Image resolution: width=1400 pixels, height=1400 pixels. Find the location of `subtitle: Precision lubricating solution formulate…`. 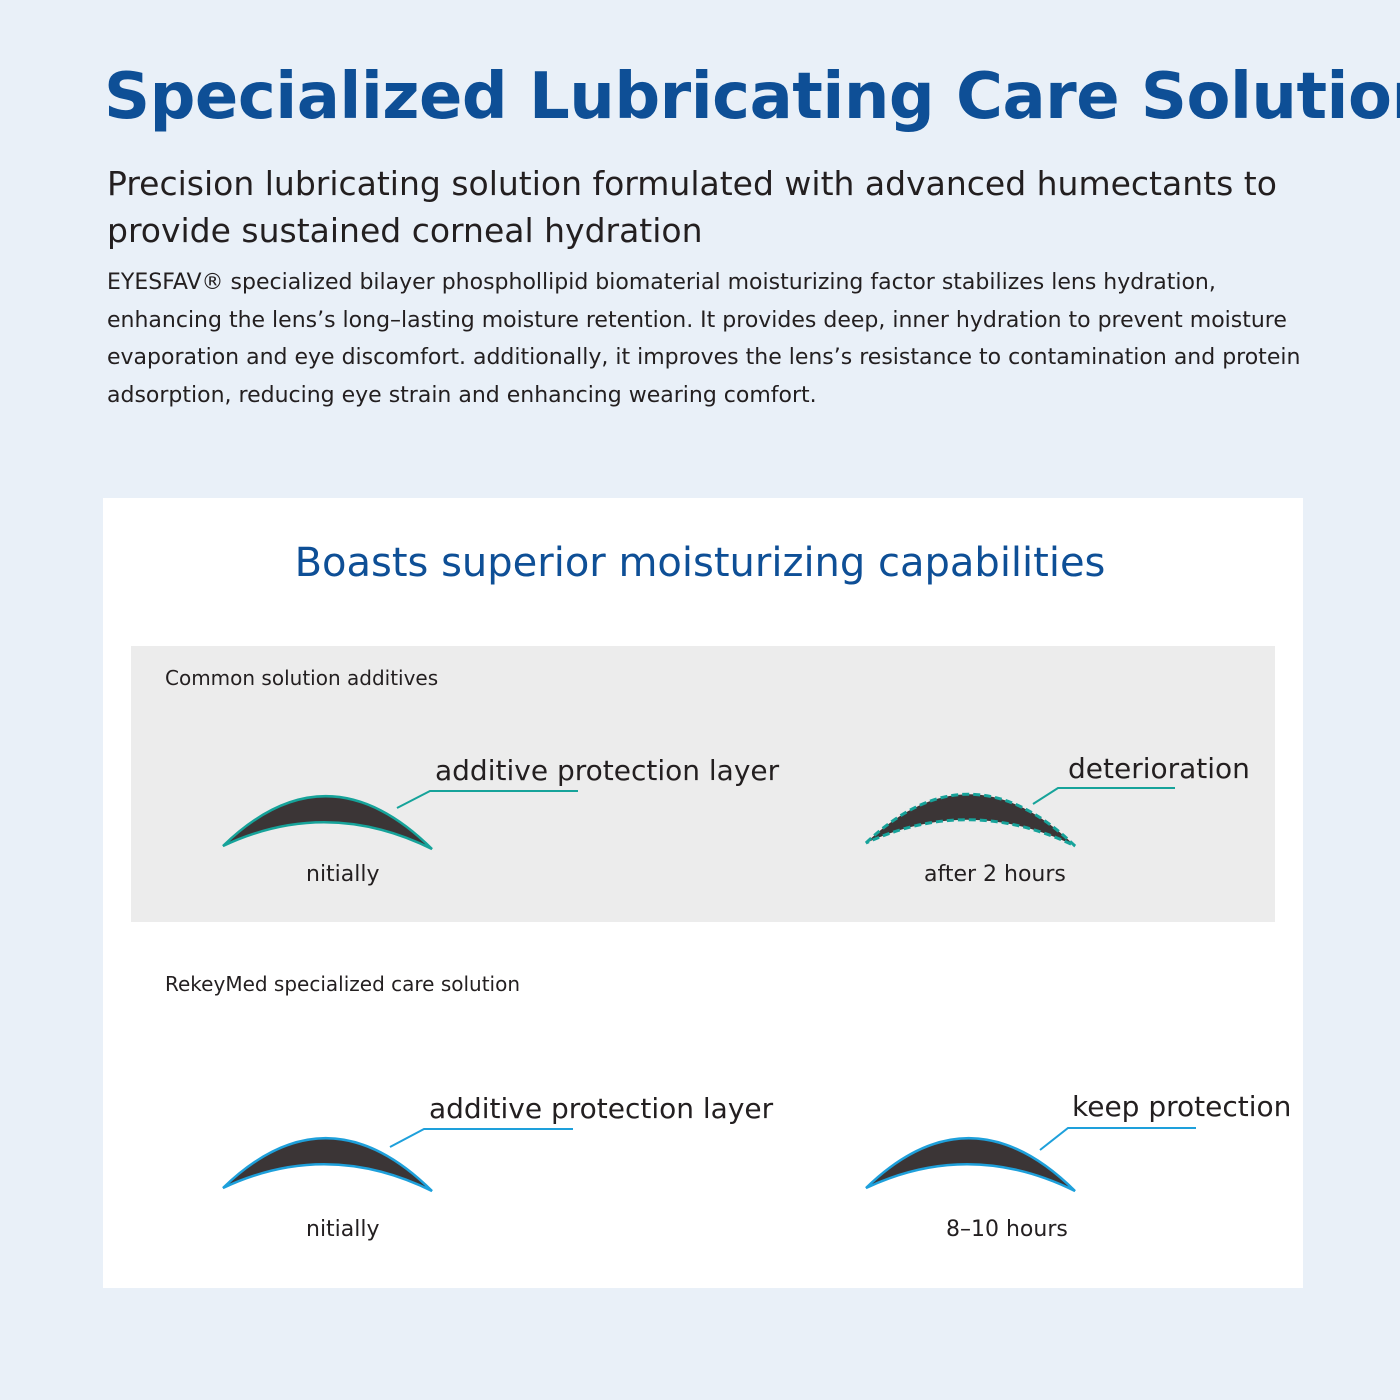

subtitle: Precision lubricating solution formulate… is located at coordinates (692, 207).